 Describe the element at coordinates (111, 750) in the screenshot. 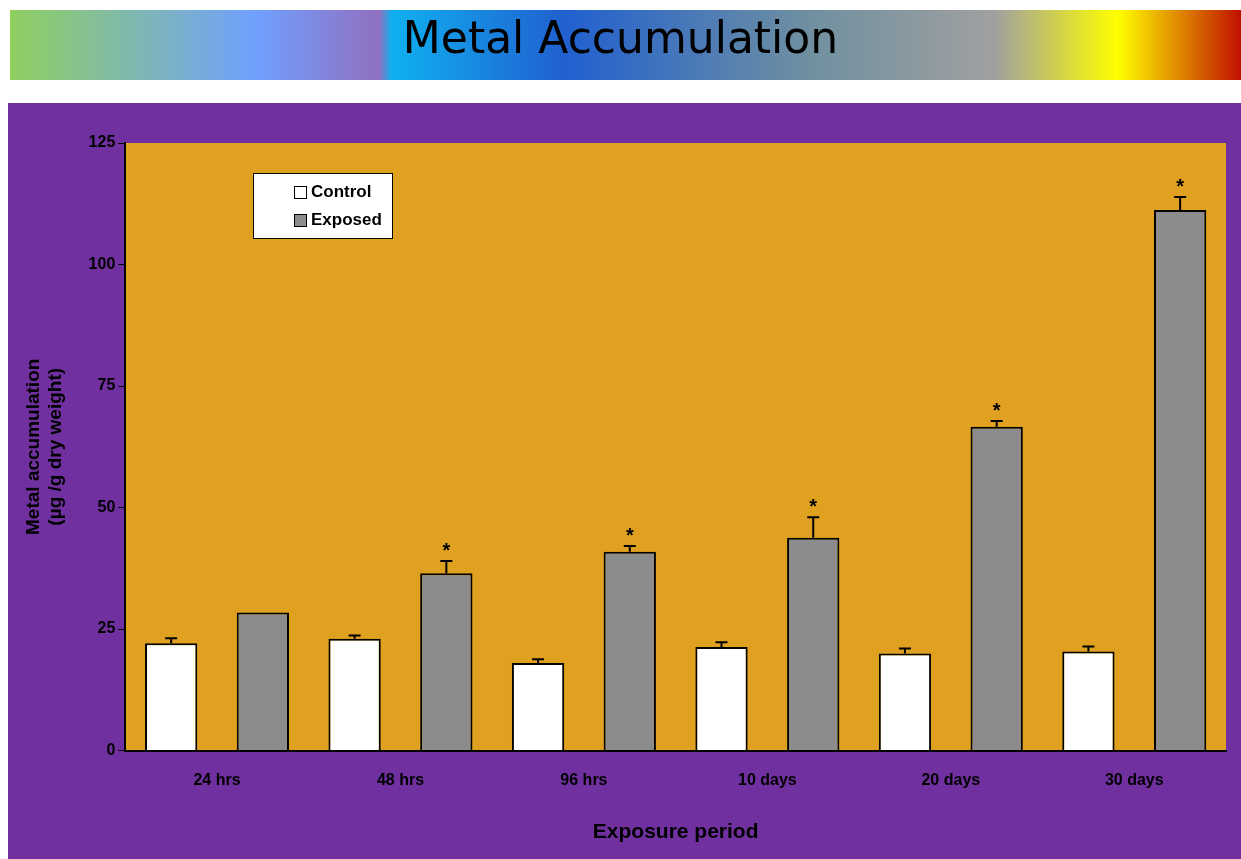

I see `y-tick-label: 0` at that location.